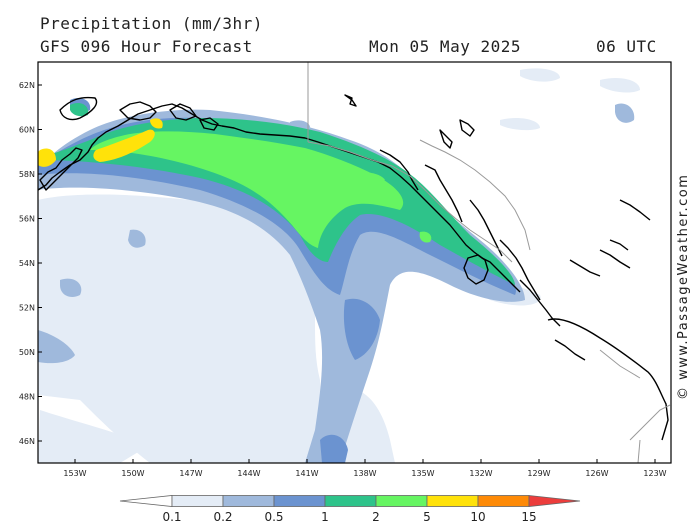  I want to click on lat-label: 48N, so click(27, 397).